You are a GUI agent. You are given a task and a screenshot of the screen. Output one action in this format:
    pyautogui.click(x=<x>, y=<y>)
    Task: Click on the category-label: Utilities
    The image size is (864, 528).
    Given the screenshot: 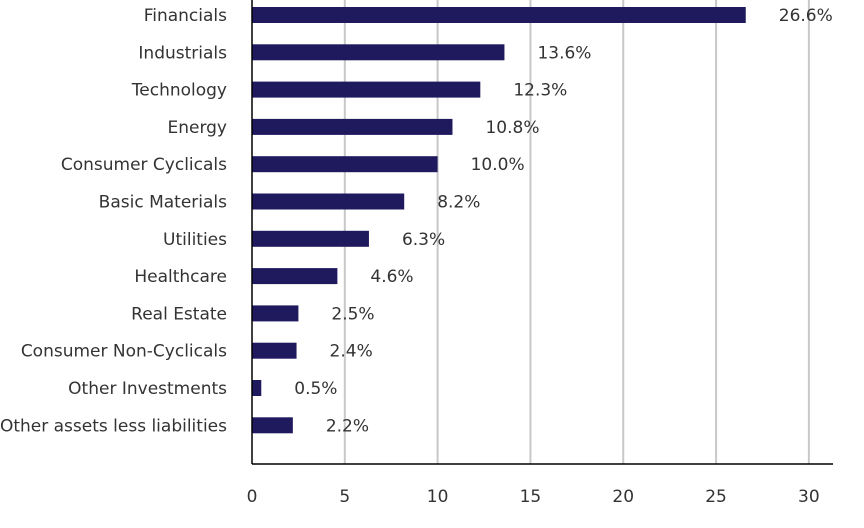 What is the action you would take?
    pyautogui.click(x=195, y=240)
    